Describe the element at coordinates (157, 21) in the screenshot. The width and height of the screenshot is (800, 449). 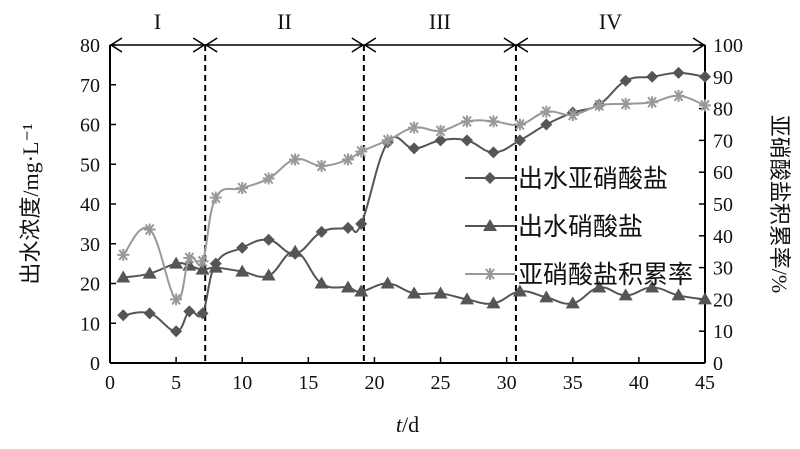
I see `phase-label: I` at that location.